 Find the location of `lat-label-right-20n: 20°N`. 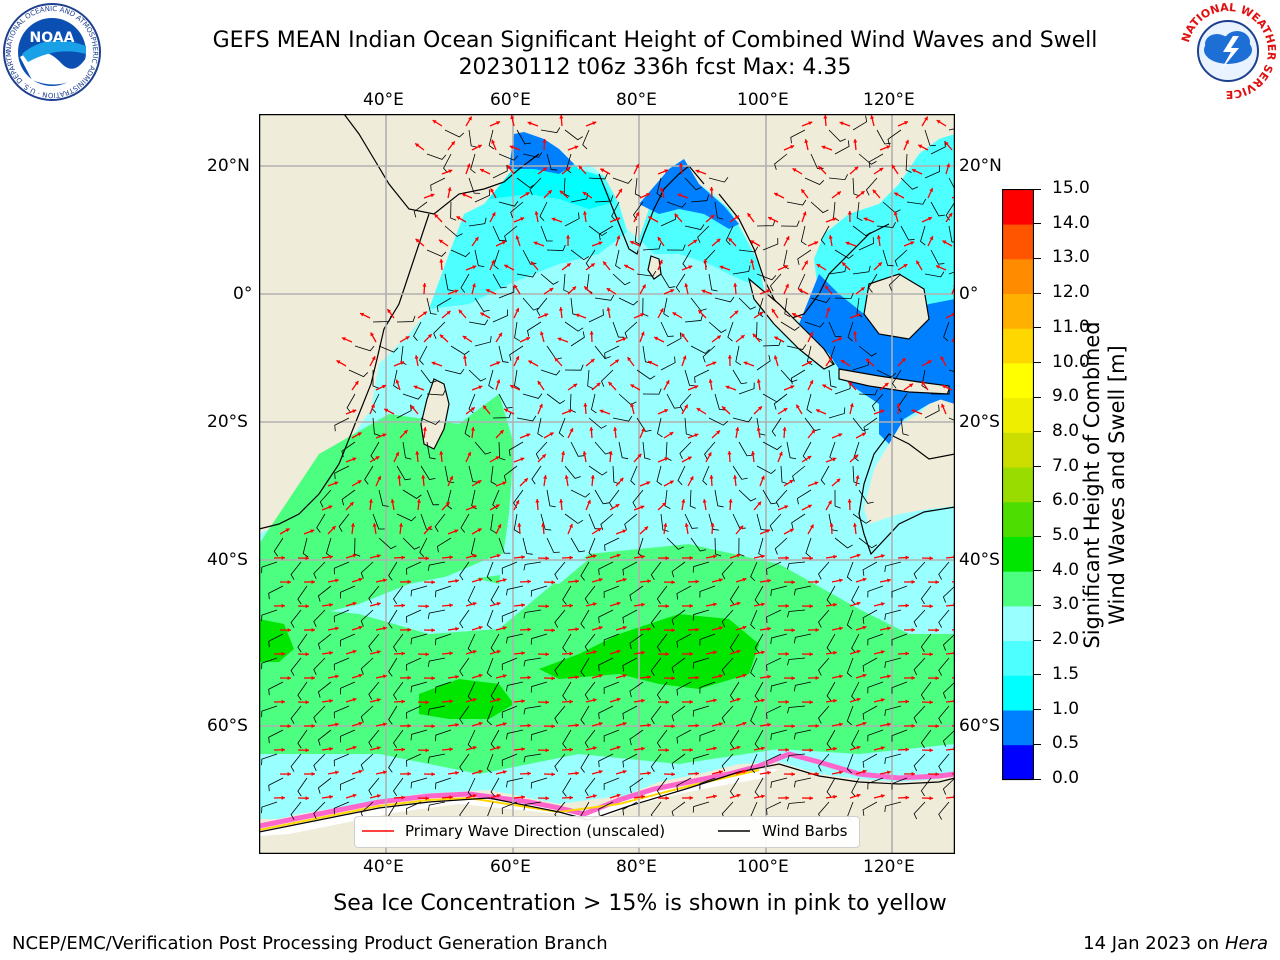

lat-label-right-20n: 20°N is located at coordinates (980, 166).